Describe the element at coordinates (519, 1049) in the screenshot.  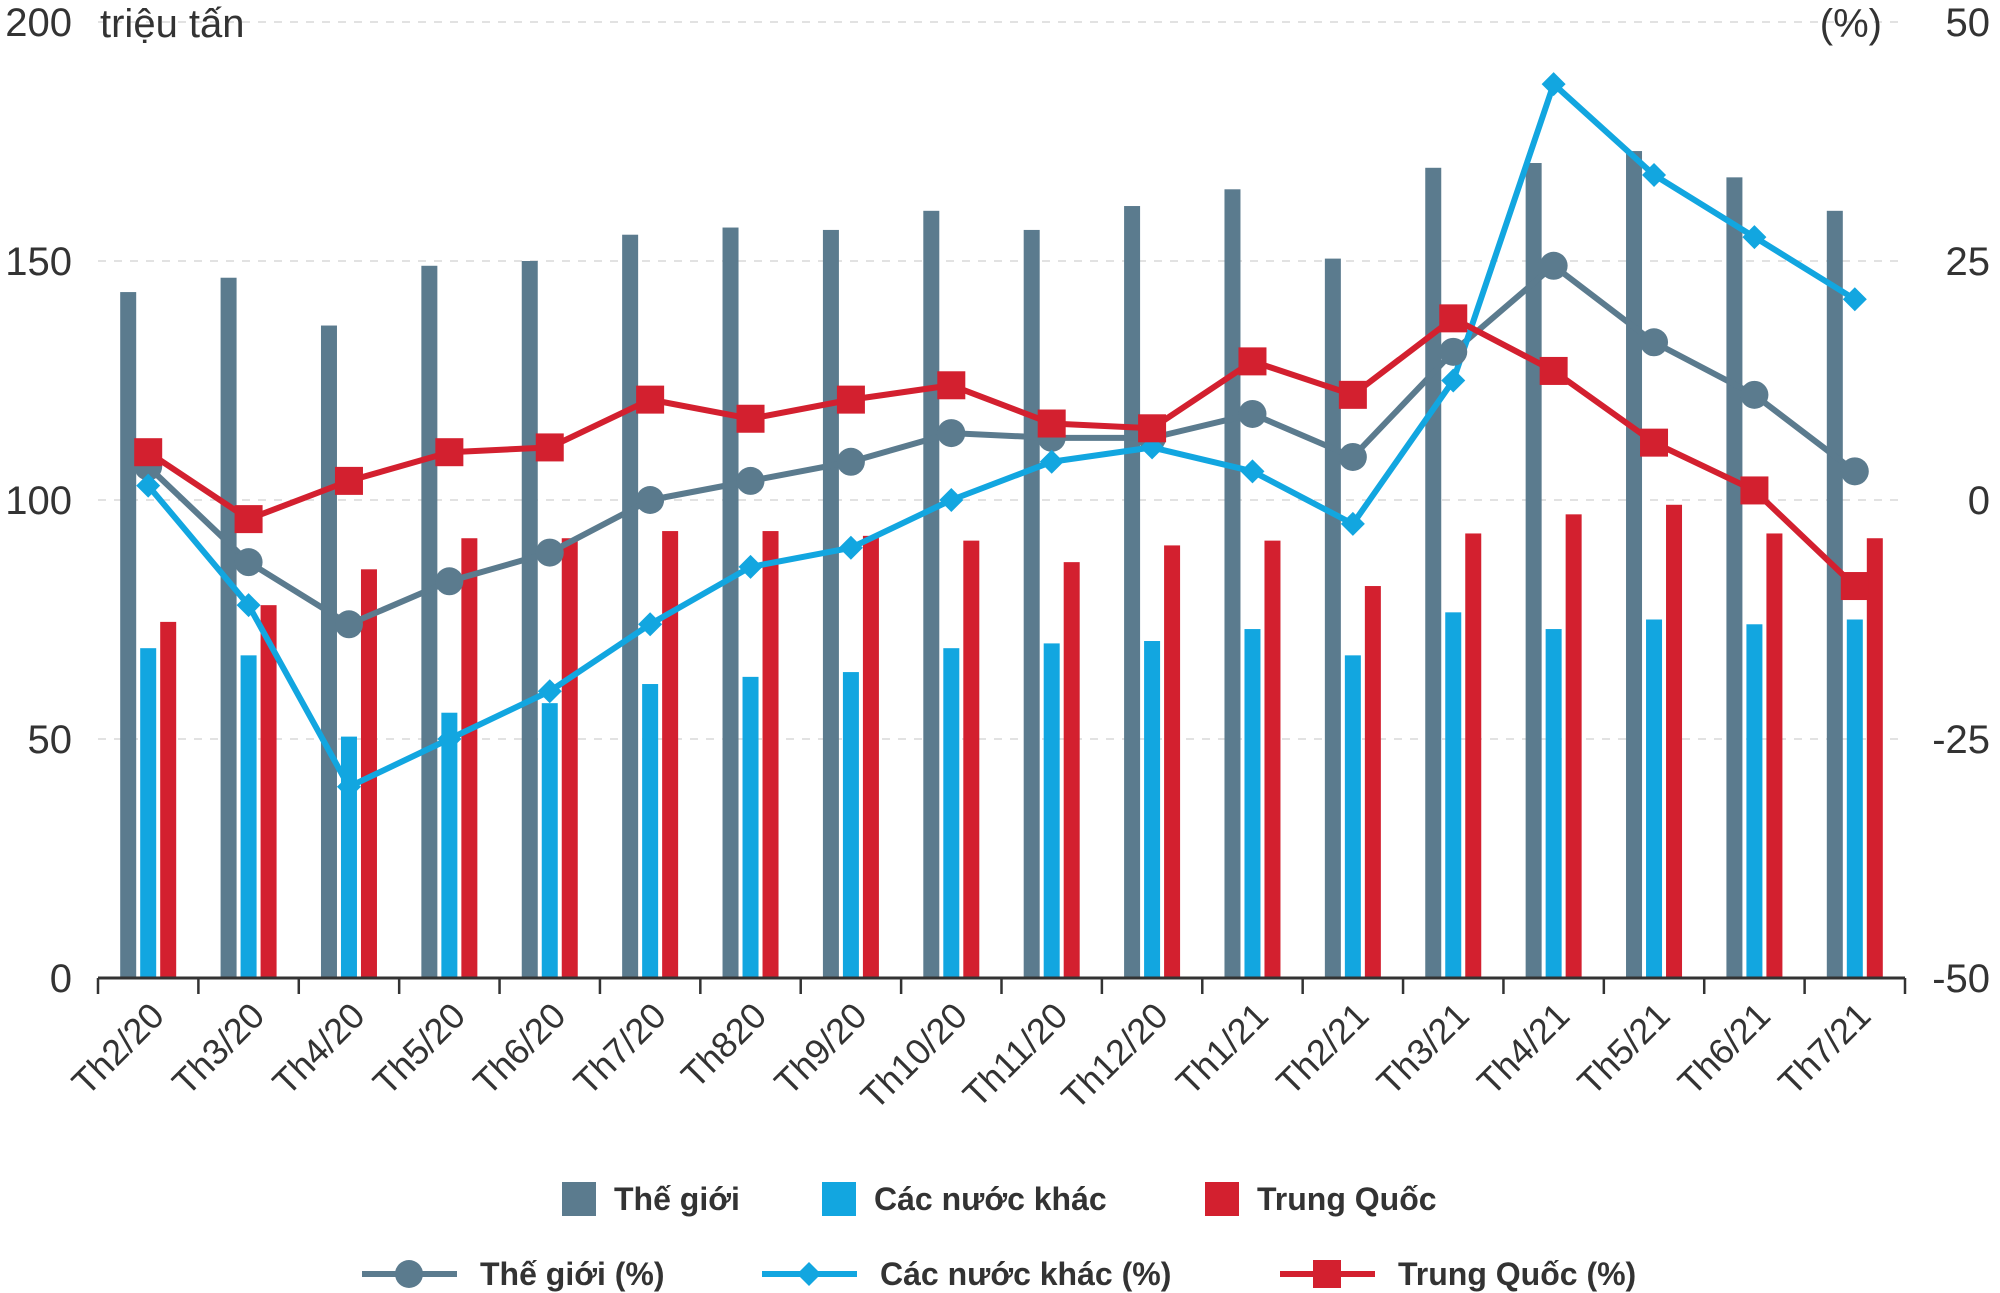
I see `x-tick-label: Th6/20` at that location.